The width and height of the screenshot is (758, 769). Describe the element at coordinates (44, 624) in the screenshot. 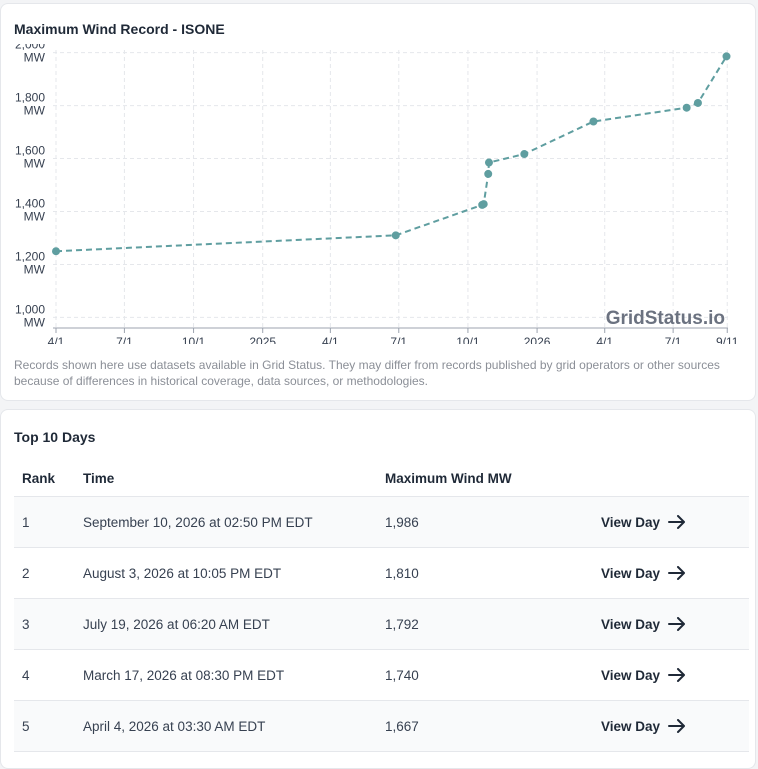

I see `rank-cell: 3` at that location.